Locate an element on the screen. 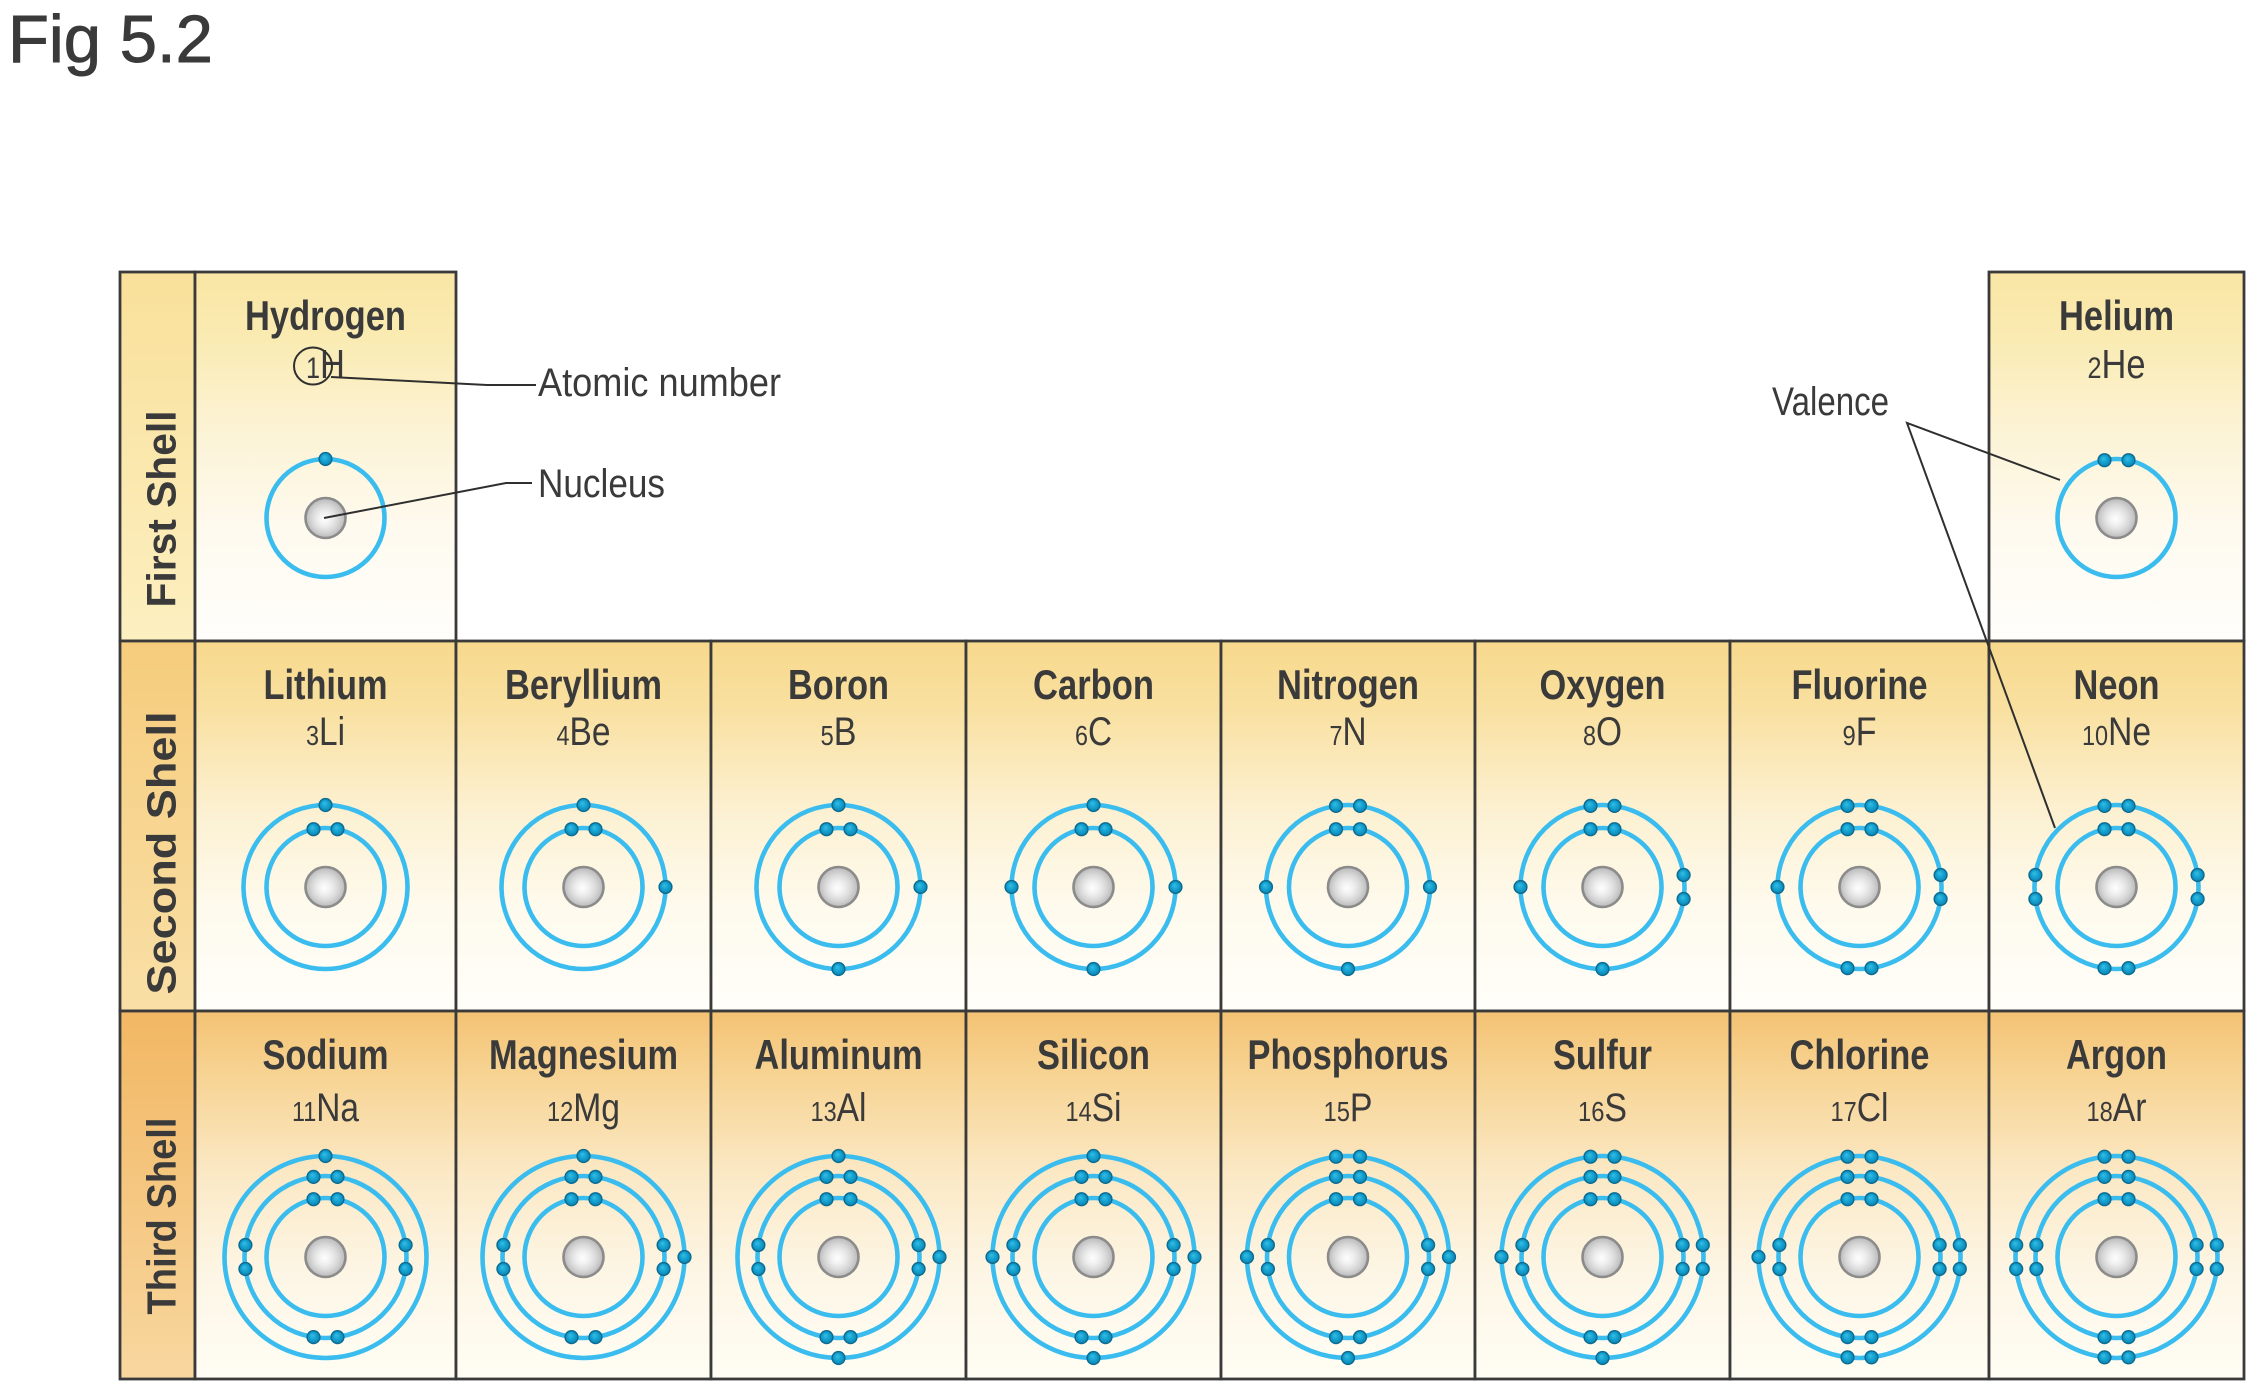 The height and width of the screenshot is (1390, 2247). svg-text: Magnesium is located at coordinates (583, 1054).